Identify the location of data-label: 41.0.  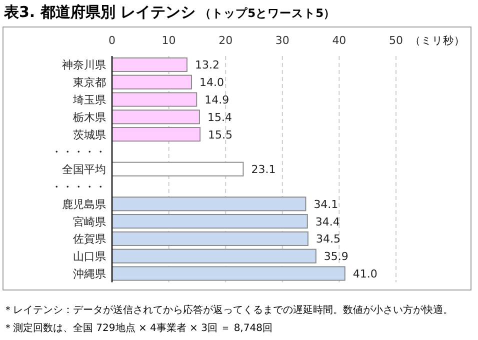
(365, 274).